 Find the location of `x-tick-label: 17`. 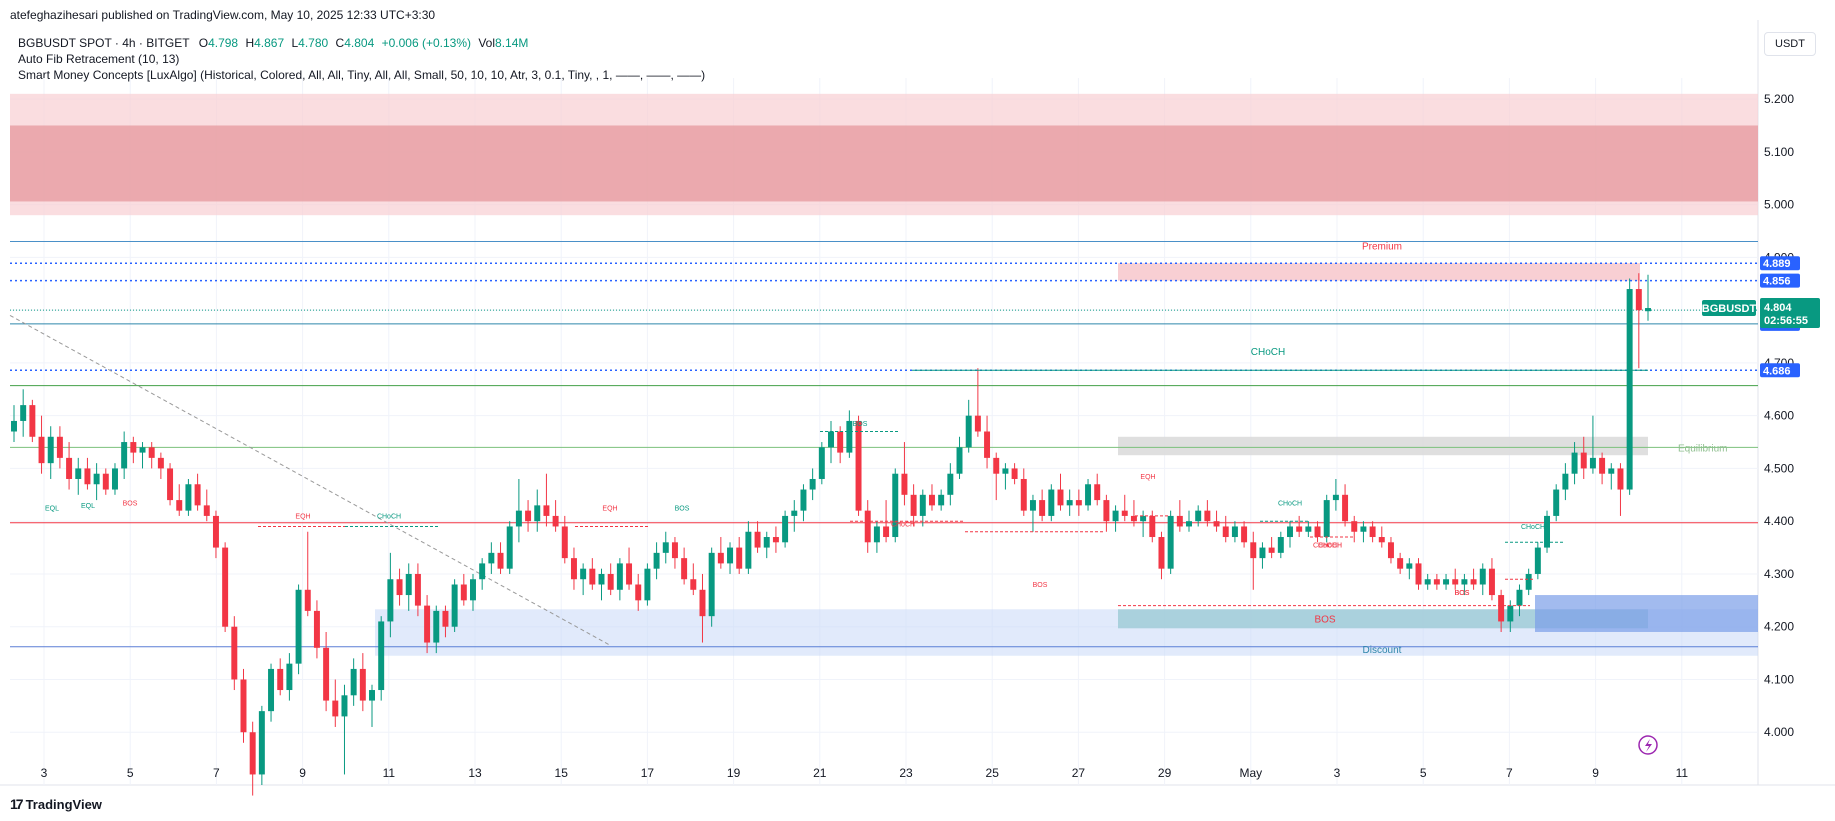

x-tick-label: 17 is located at coordinates (648, 773).